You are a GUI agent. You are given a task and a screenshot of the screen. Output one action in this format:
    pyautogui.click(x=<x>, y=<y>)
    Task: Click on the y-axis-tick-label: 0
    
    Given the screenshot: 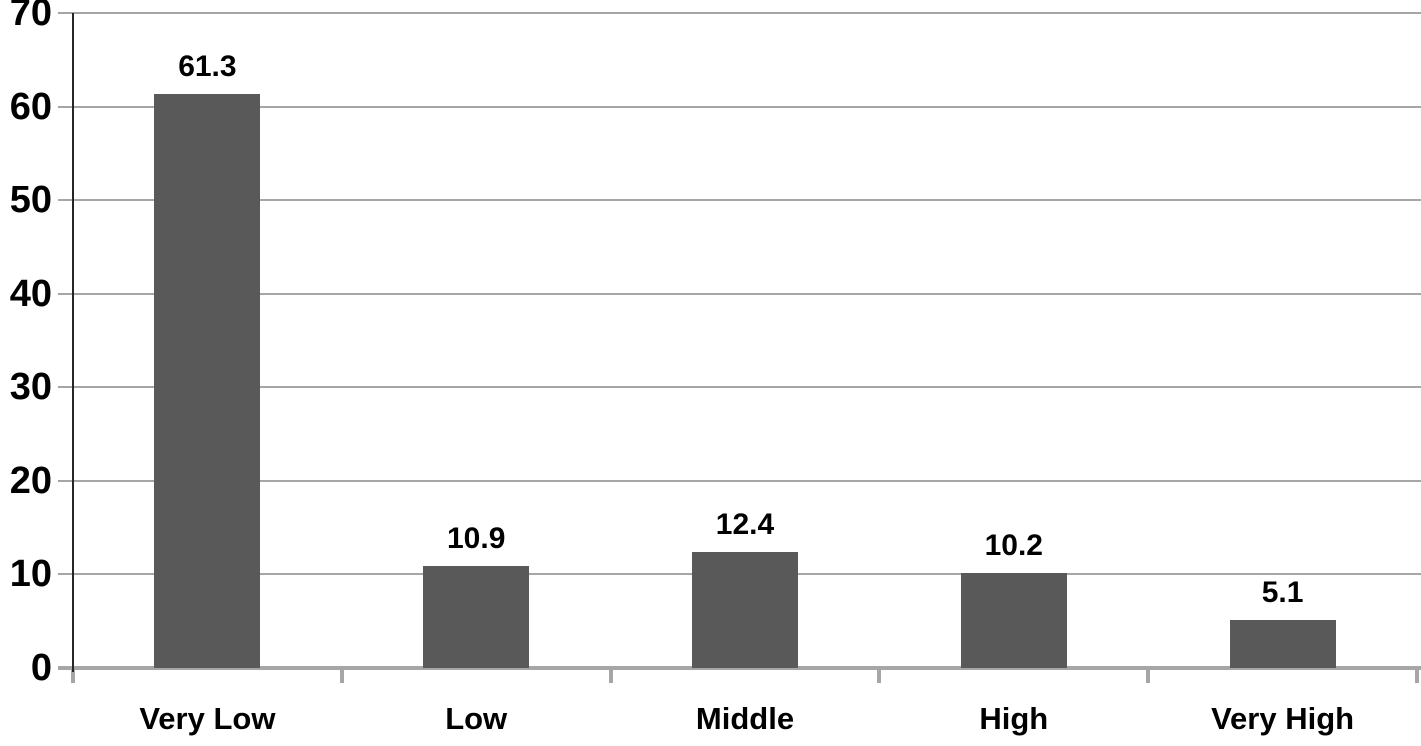 What is the action you would take?
    pyautogui.click(x=41, y=668)
    